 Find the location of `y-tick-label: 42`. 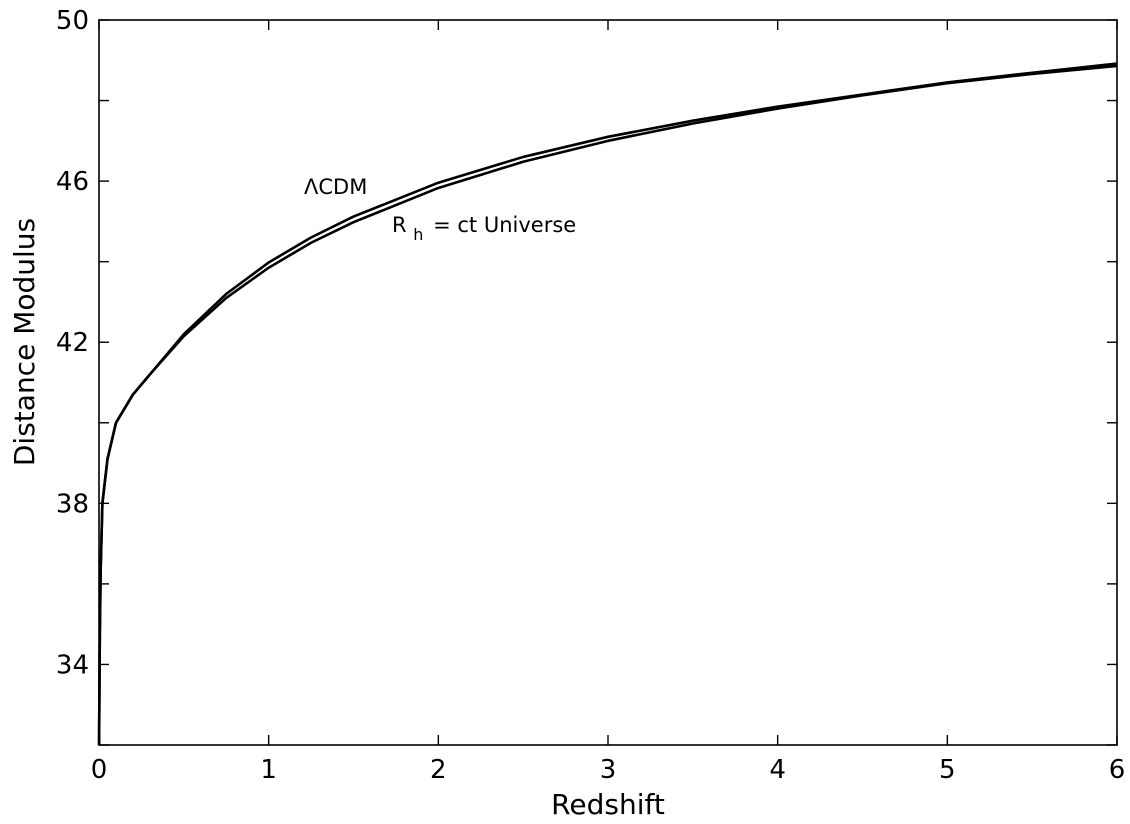

y-tick-label: 42 is located at coordinates (72, 343).